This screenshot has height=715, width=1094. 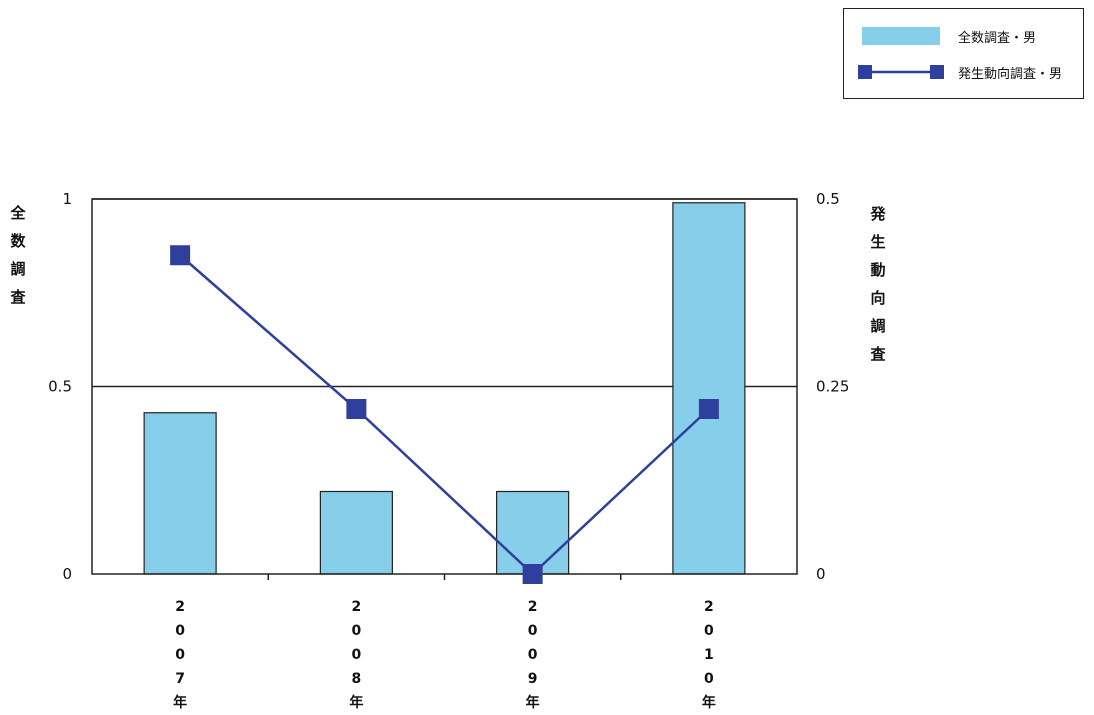 What do you see at coordinates (18, 241) in the screenshot?
I see `y-left-axis-title-char: 数` at bounding box center [18, 241].